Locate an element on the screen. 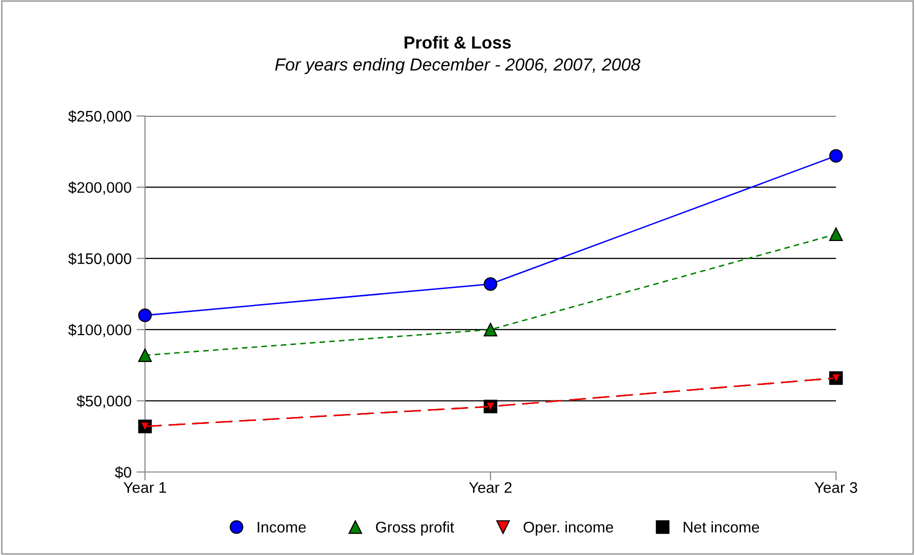 The height and width of the screenshot is (555, 915). legend-label: Gross profit is located at coordinates (415, 528).